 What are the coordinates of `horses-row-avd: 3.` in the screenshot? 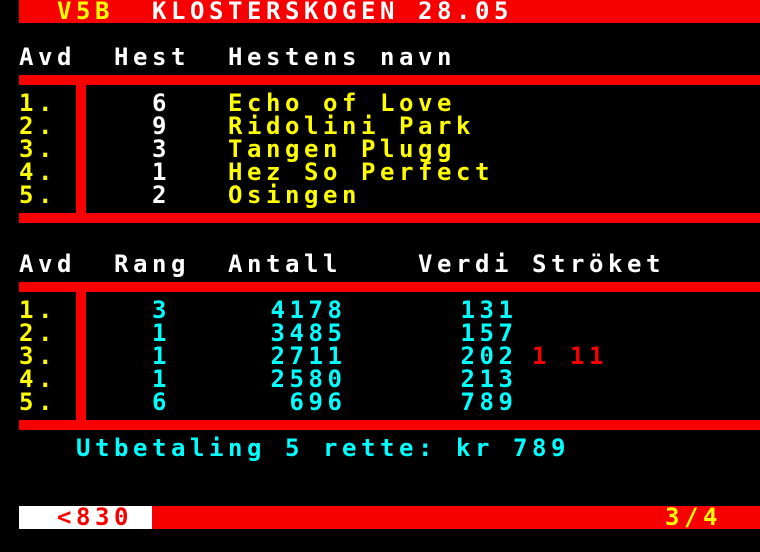 It's located at (38, 149).